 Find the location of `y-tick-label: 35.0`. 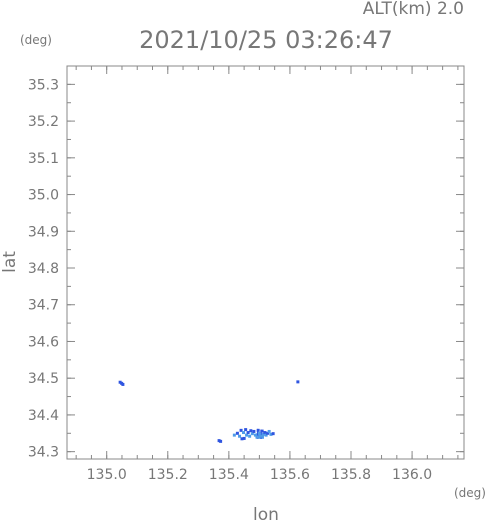

y-tick-label: 35.0 is located at coordinates (43, 196).